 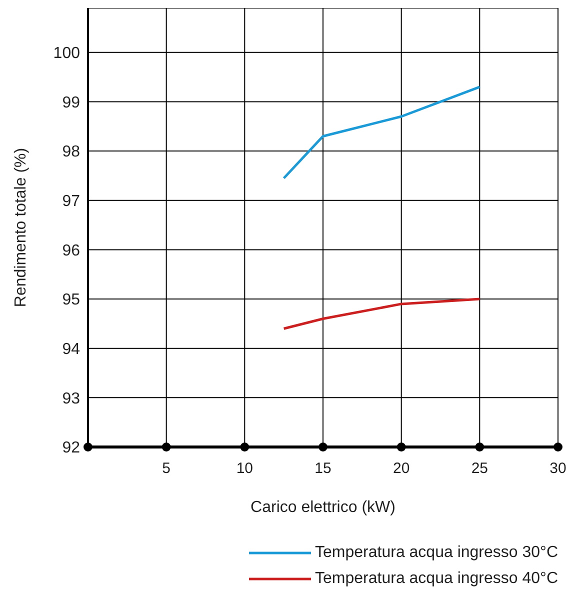 What do you see at coordinates (71, 251) in the screenshot?
I see `y-tick-label: 96` at bounding box center [71, 251].